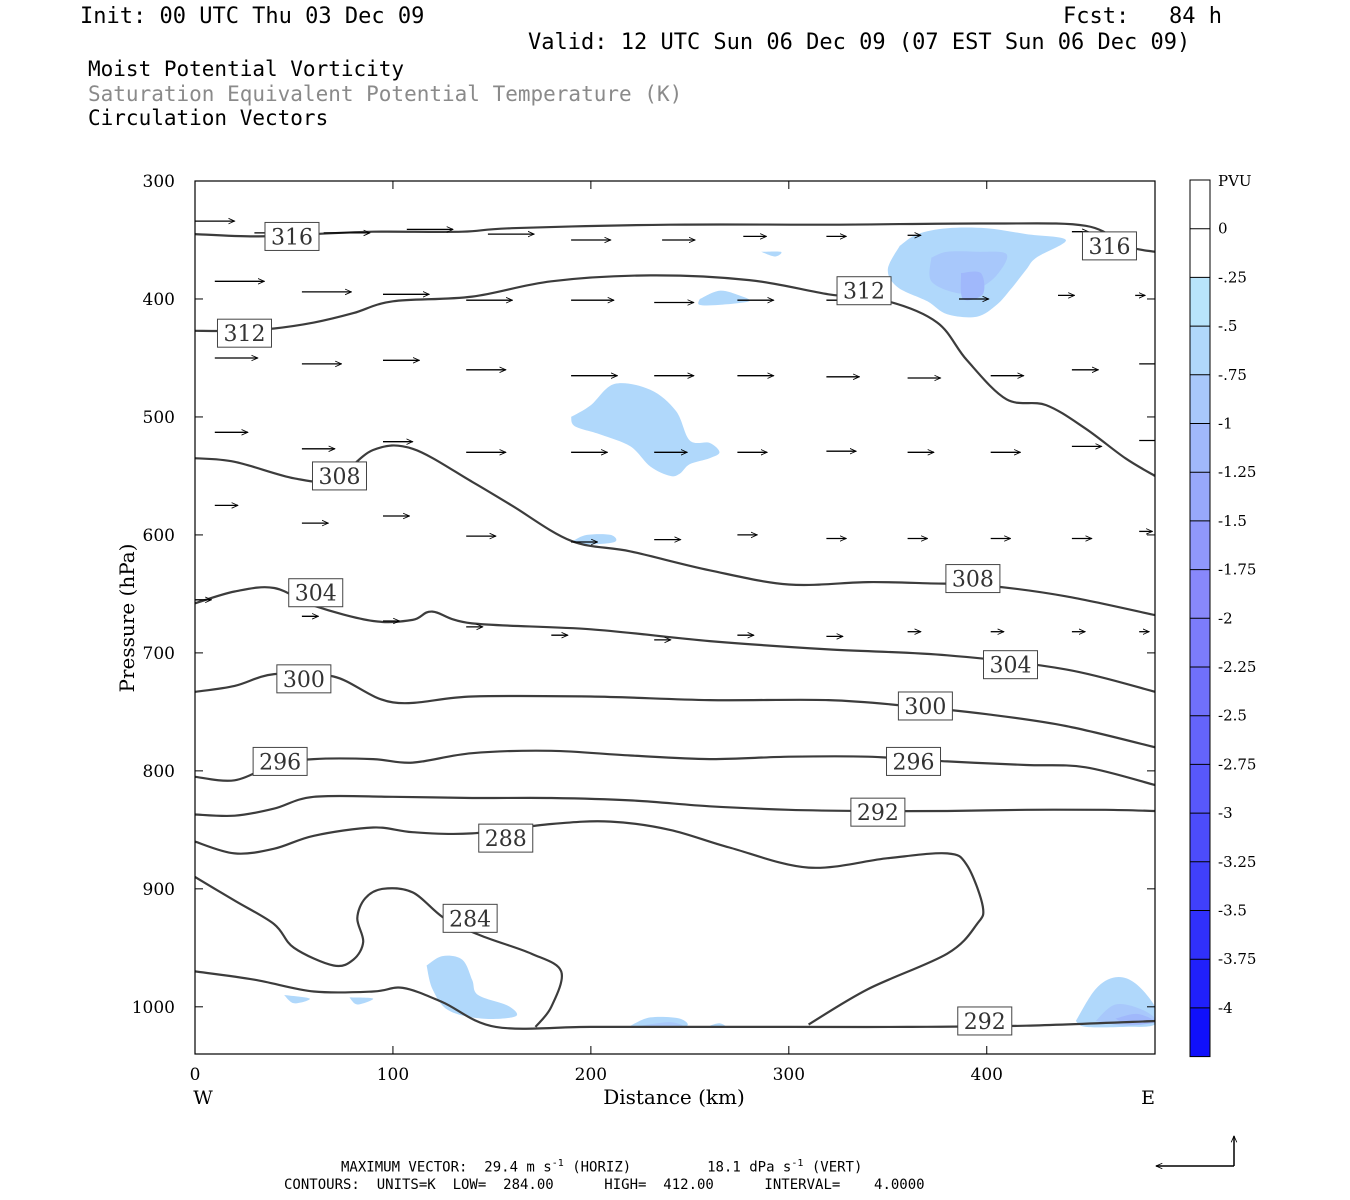 The image size is (1350, 1200). I want to click on svg-text: 308, so click(973, 580).